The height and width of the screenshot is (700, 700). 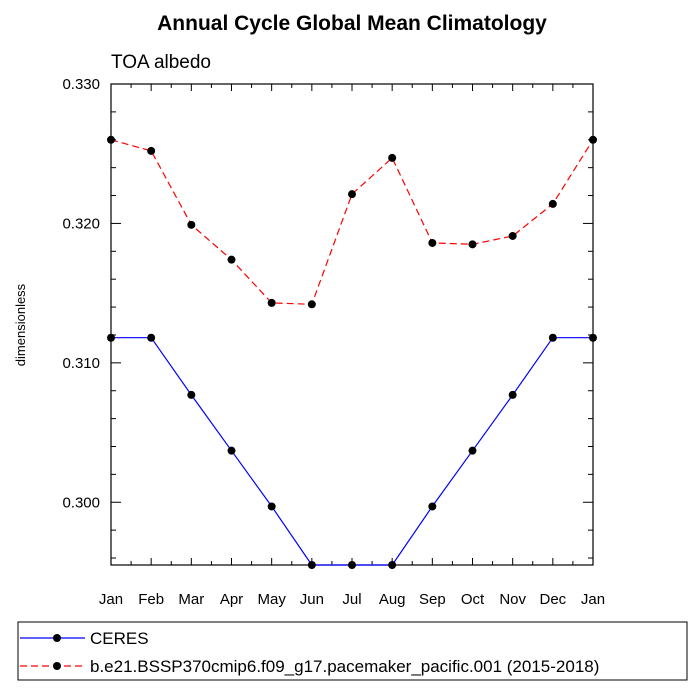 What do you see at coordinates (81, 223) in the screenshot?
I see `y-tick-label: 0.320` at bounding box center [81, 223].